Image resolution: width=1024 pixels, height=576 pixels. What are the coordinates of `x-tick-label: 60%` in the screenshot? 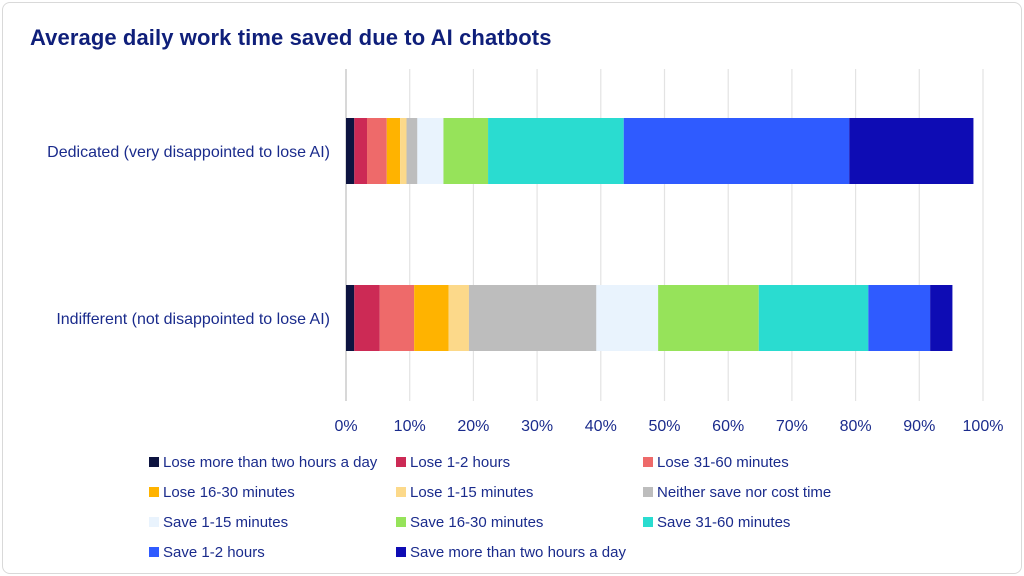 It's located at (728, 426).